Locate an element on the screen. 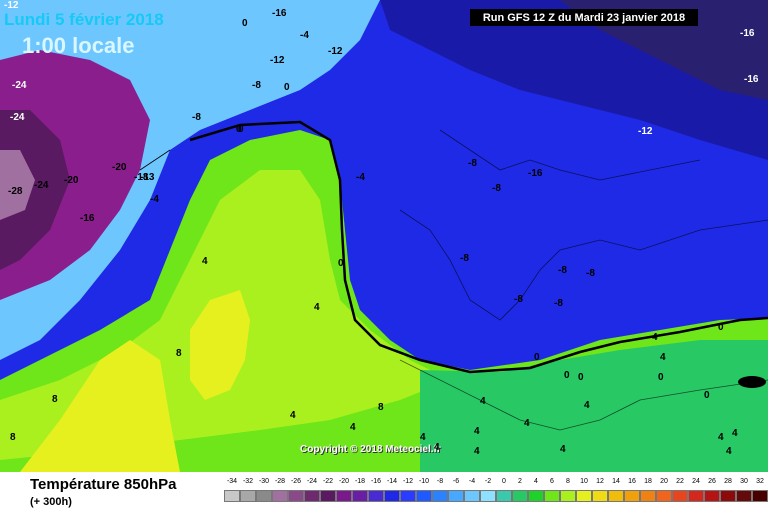 This screenshot has height=512, width=768. legend-tick-label: -34 is located at coordinates (232, 481).